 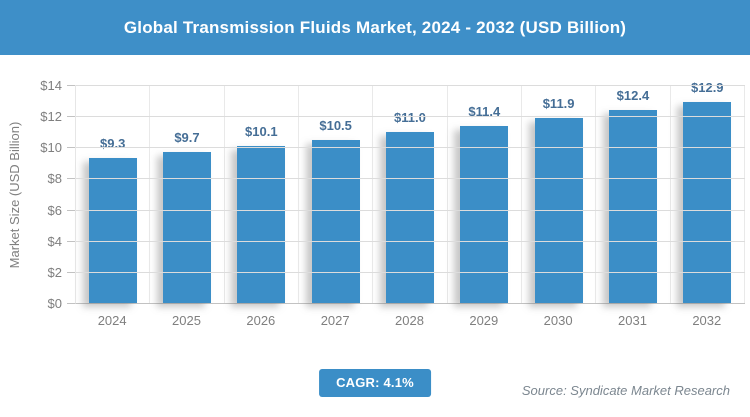 What do you see at coordinates (633, 95) in the screenshot?
I see `bar-value-label: $12.4` at bounding box center [633, 95].